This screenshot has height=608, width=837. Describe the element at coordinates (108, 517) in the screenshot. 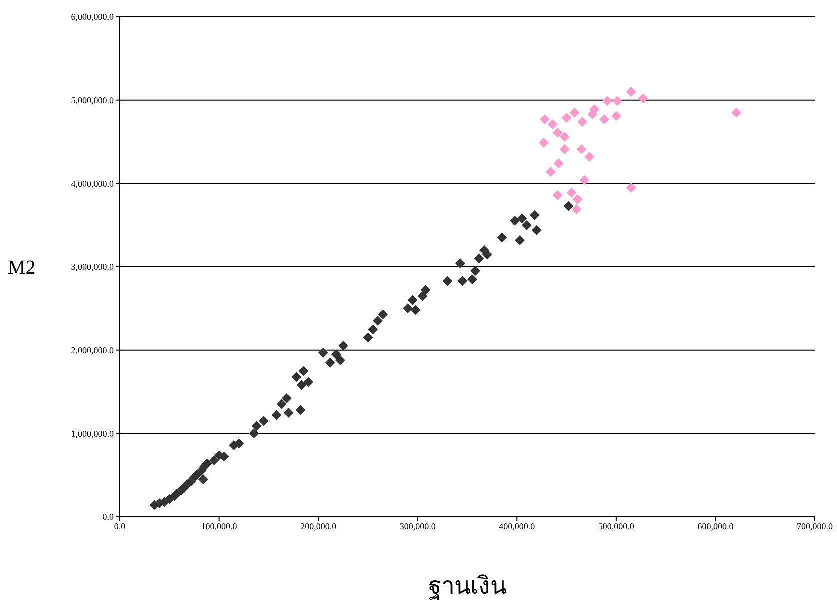

I see `y-tick-label: 0.0` at that location.